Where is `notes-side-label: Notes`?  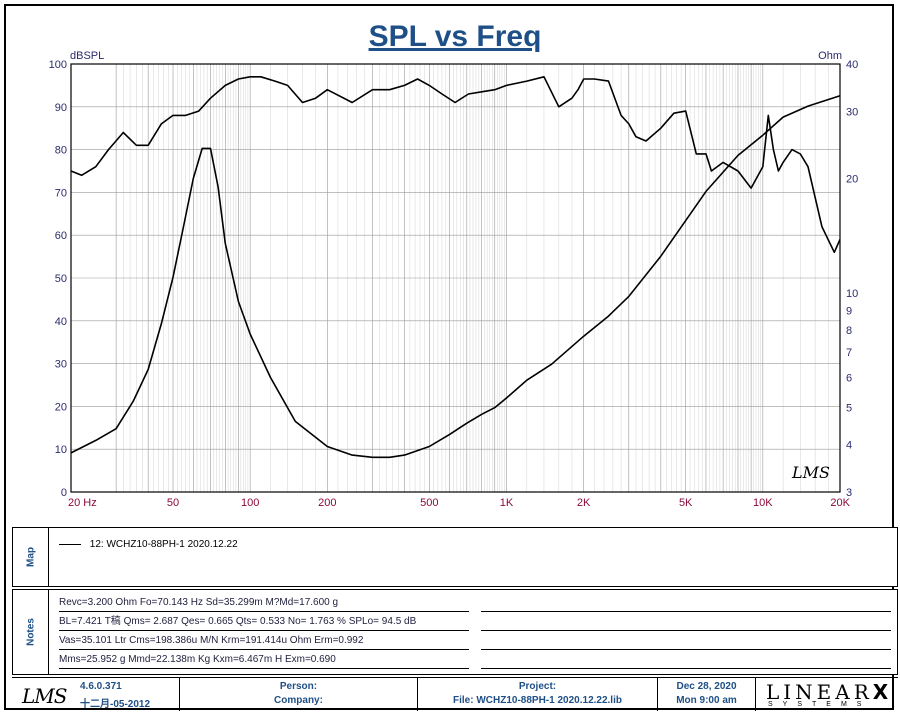 notes-side-label: Notes is located at coordinates (31, 632).